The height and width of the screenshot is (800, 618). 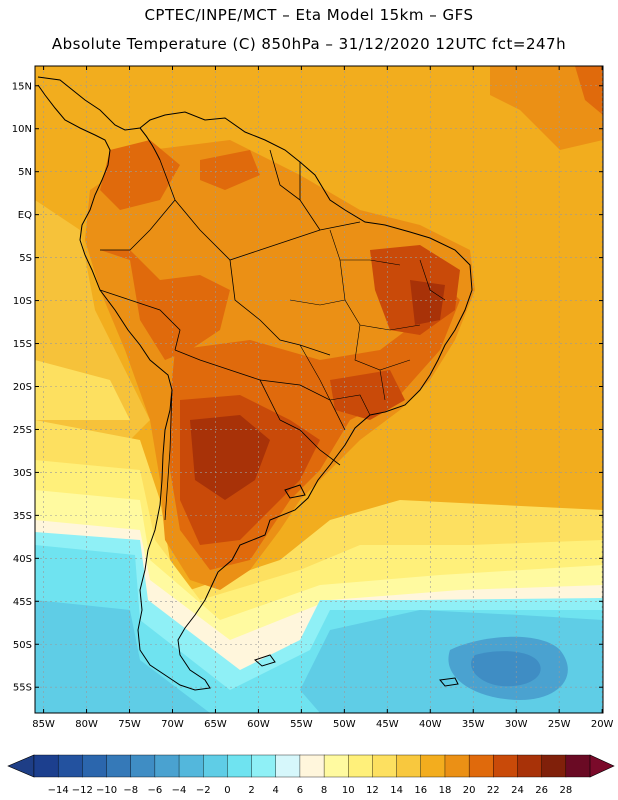 I want to click on colorbar-label: 4, so click(x=276, y=790).